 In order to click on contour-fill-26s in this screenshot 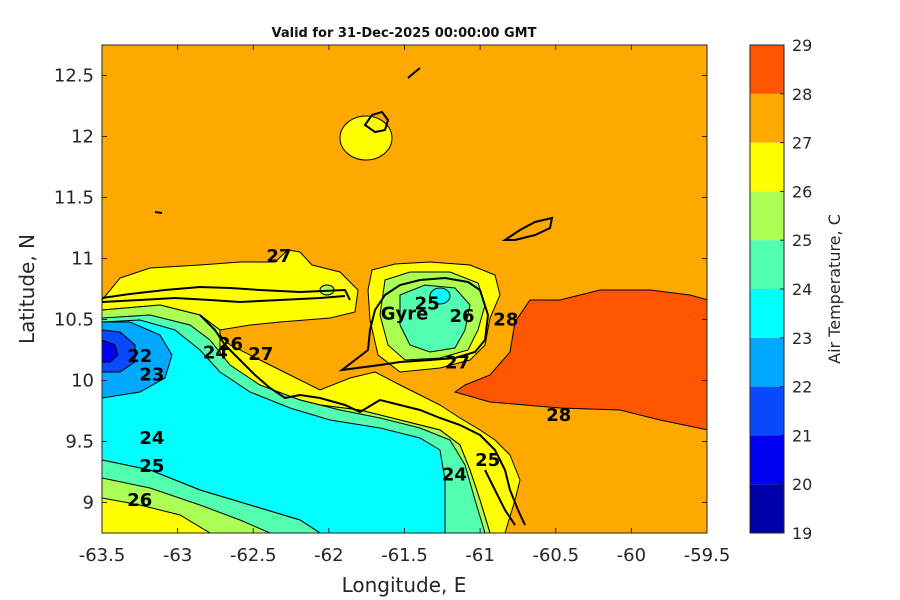, I will do `click(156, 515)`.